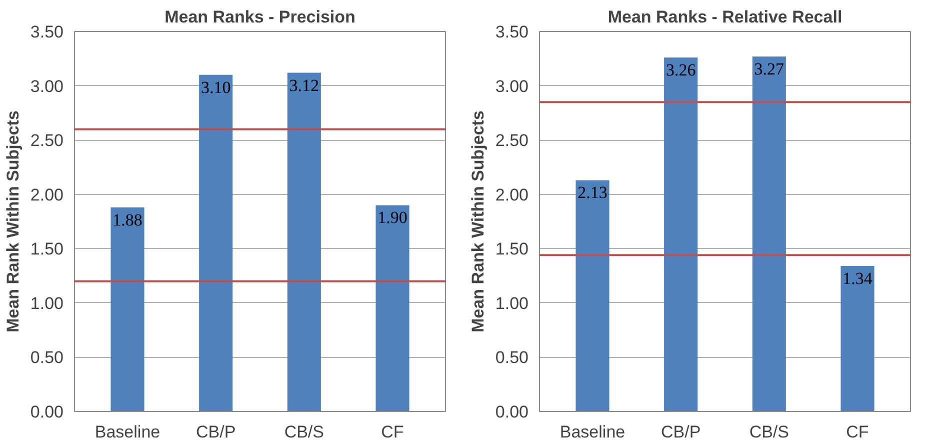 The height and width of the screenshot is (448, 935). I want to click on chart-title: Mean Ranks - Precision, so click(260, 17).